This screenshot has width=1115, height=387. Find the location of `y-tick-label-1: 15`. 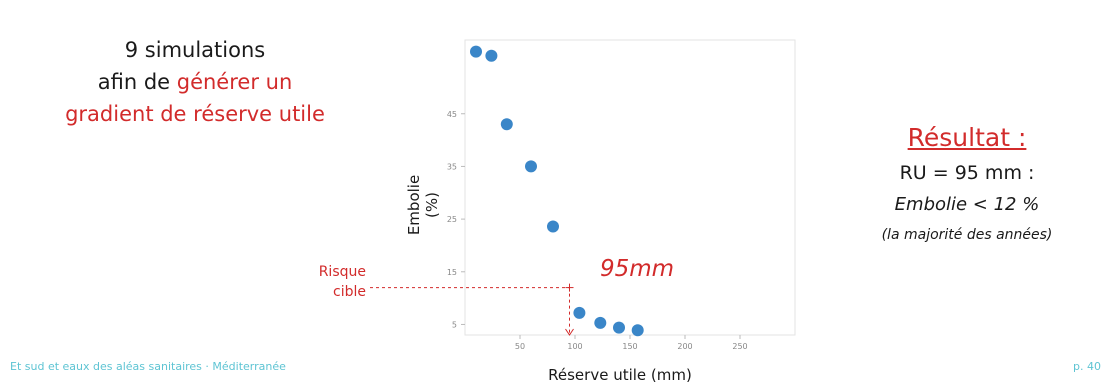

y-tick-label-1: 15 is located at coordinates (452, 272).